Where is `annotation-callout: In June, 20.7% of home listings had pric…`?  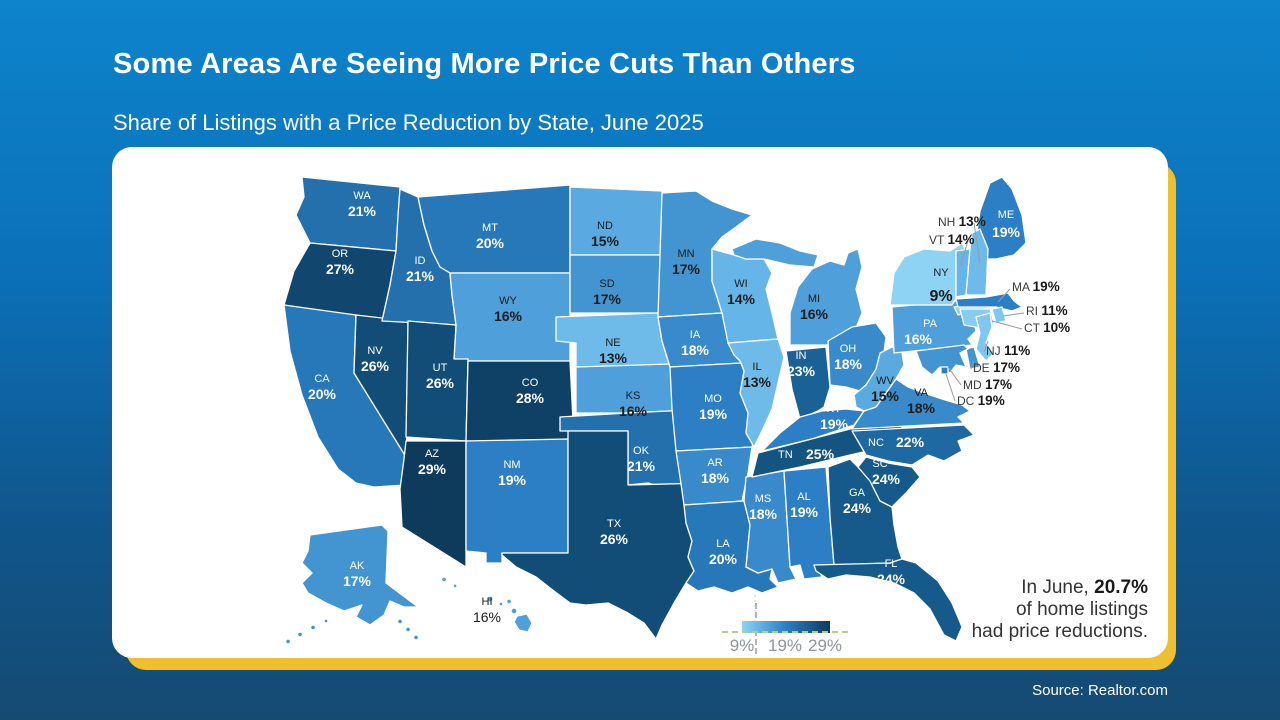 annotation-callout: In June, 20.7% of home listings had pric… is located at coordinates (1060, 610).